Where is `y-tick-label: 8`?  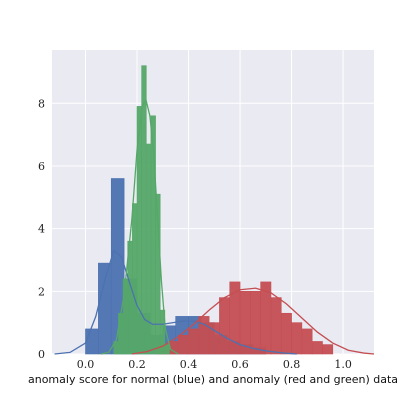 y-tick-label: 8 is located at coordinates (41, 103).